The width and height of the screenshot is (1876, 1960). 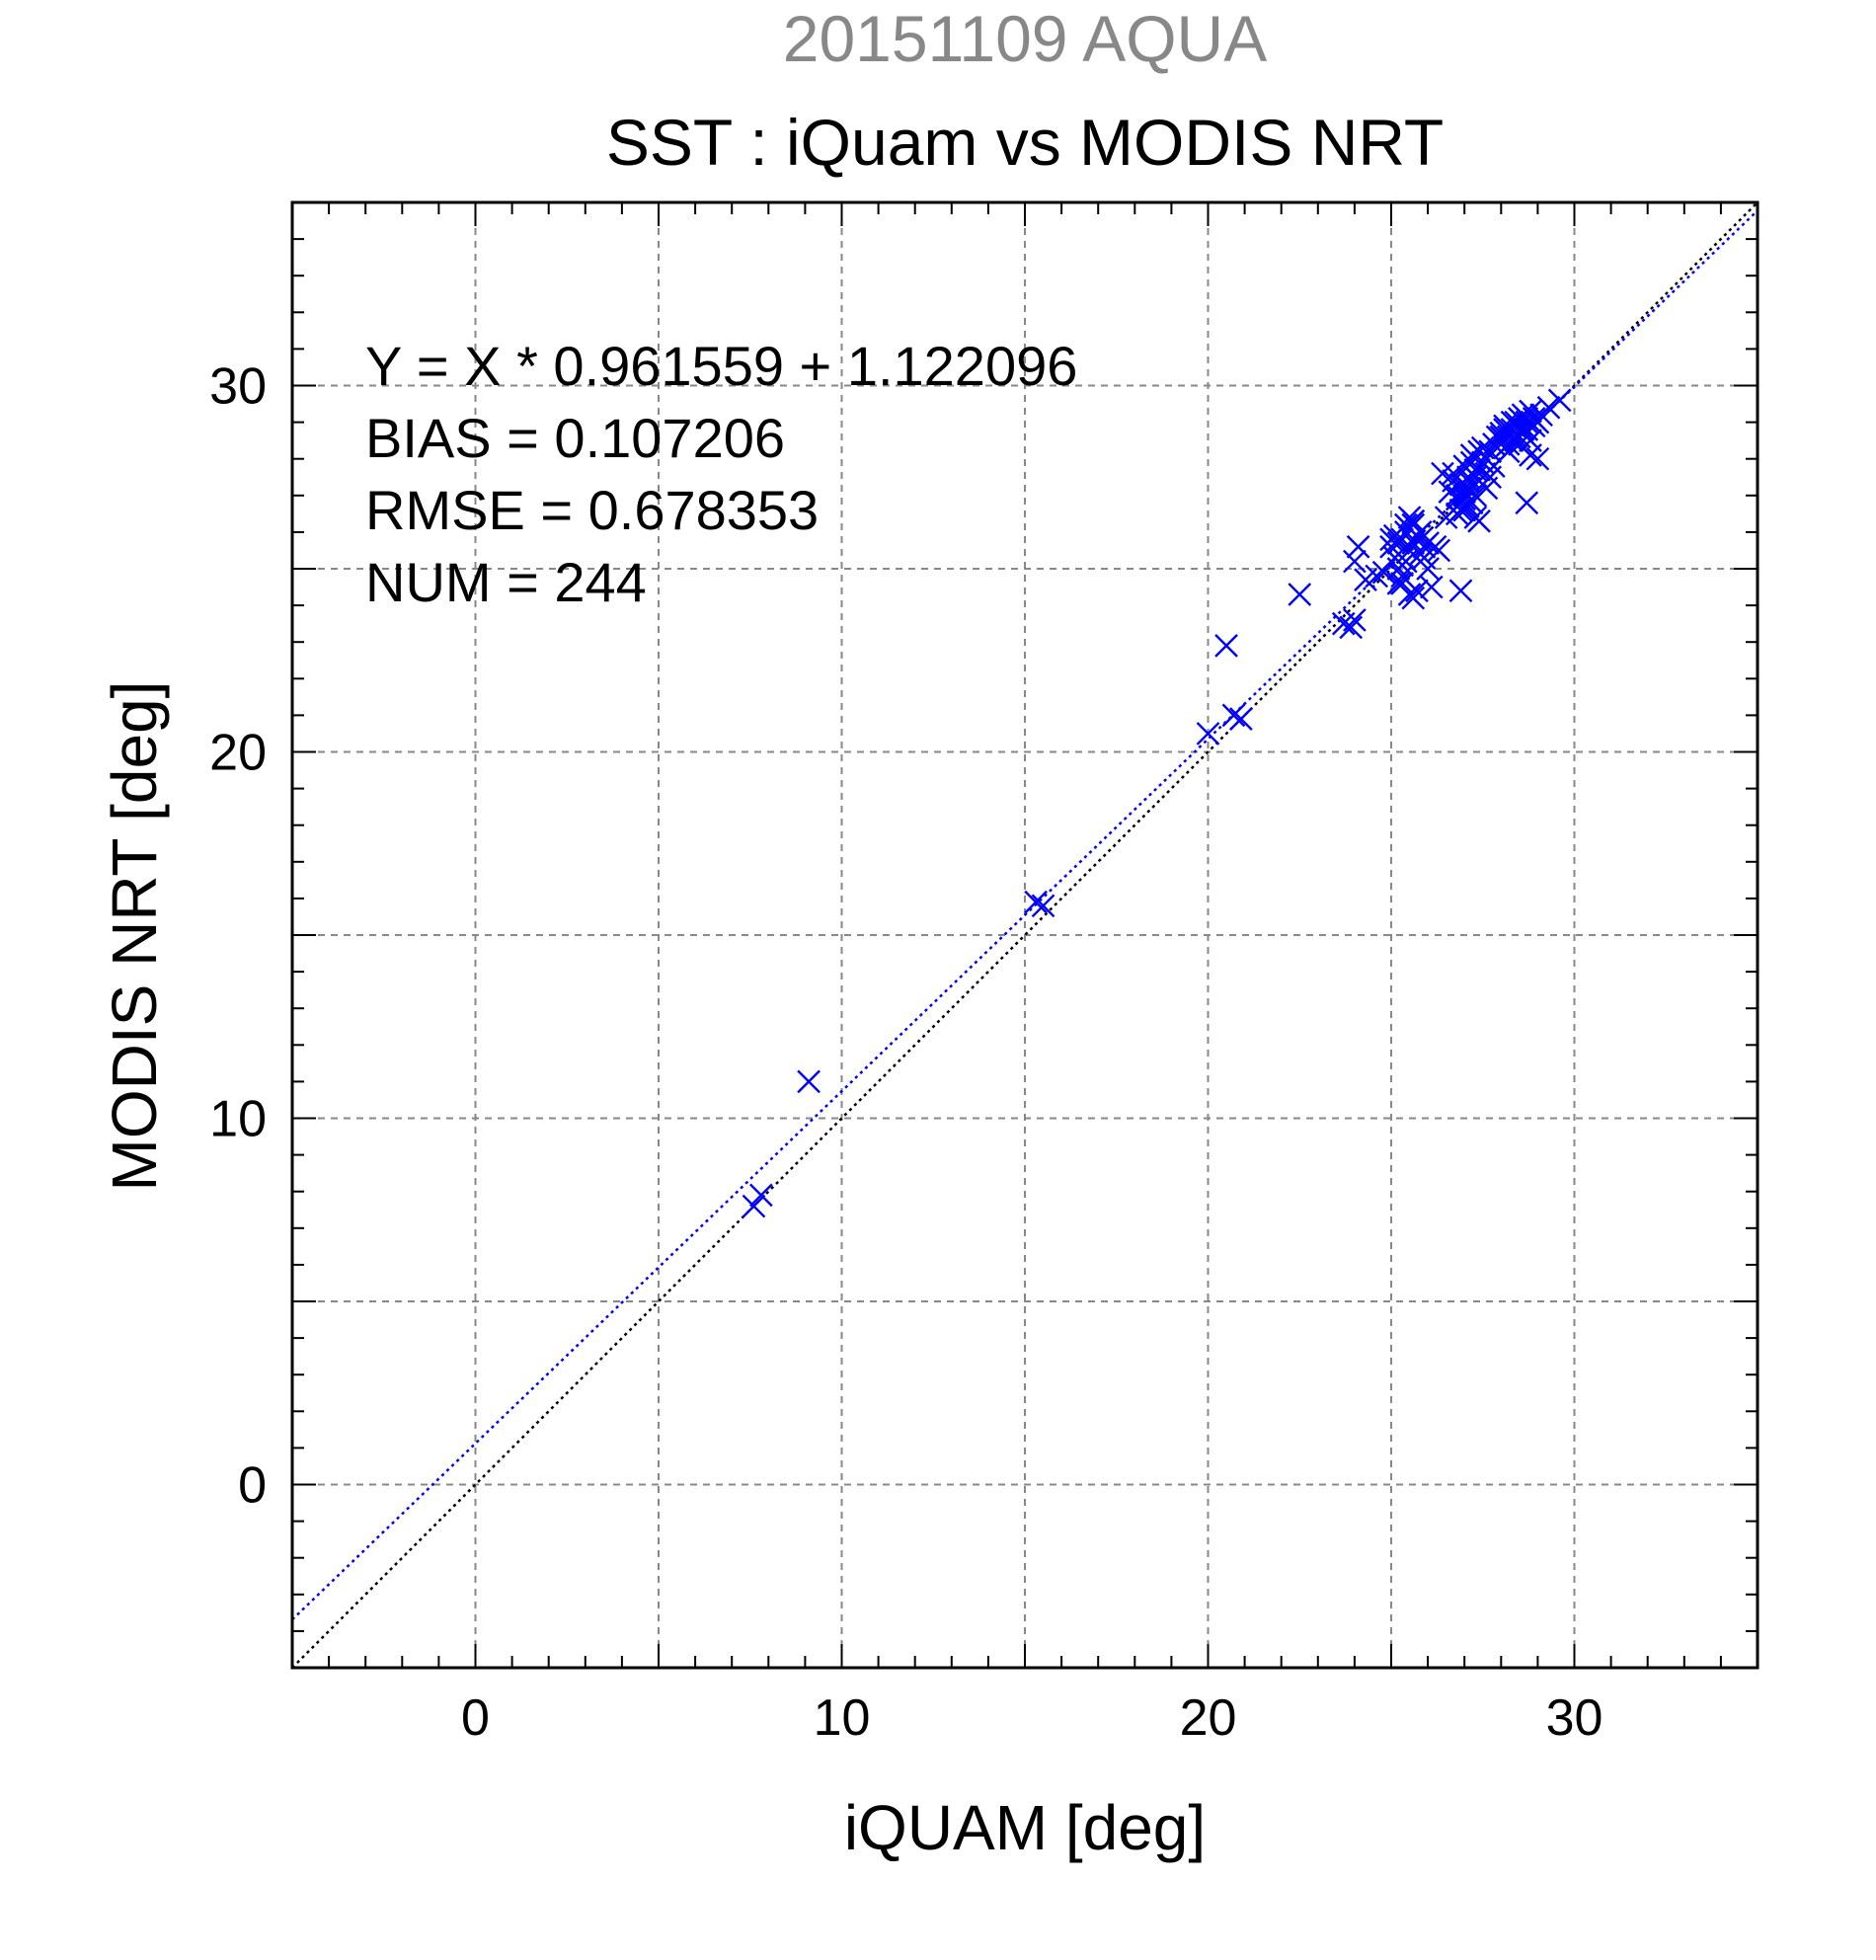 I want to click on x-tick-label: 0, so click(x=476, y=1718).